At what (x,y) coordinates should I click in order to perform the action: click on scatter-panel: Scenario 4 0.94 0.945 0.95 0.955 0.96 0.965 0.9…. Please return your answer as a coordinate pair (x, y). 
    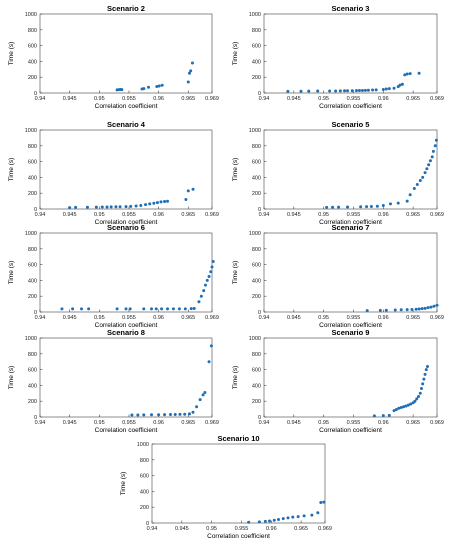
    Looking at the image, I should click on (113, 173).